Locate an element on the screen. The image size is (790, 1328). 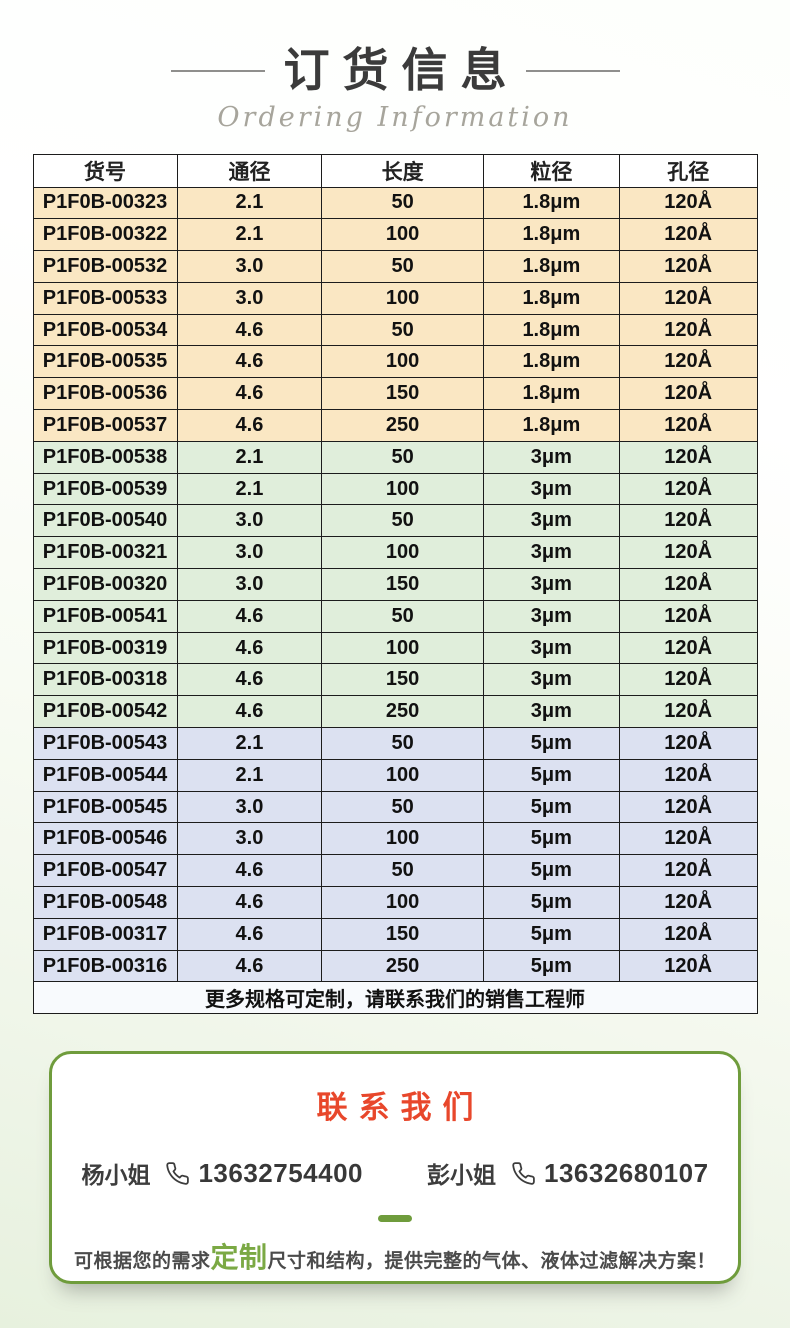
table-row: P1F0B-00543 2.1 50 5μm 120Å is located at coordinates (395, 743).